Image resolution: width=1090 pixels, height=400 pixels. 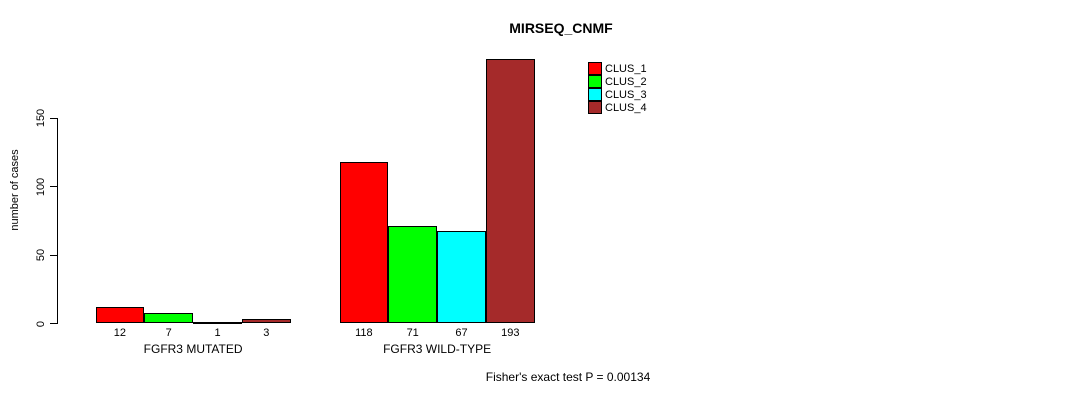 I want to click on bar-clus_4-group1, so click(x=266, y=320).